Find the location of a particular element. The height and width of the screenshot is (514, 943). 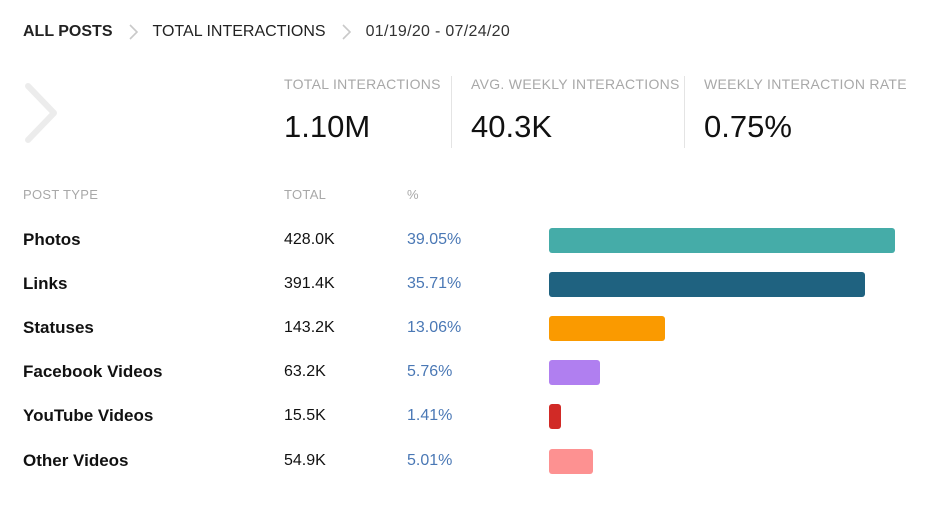

total-value: 428.0K is located at coordinates (309, 239).